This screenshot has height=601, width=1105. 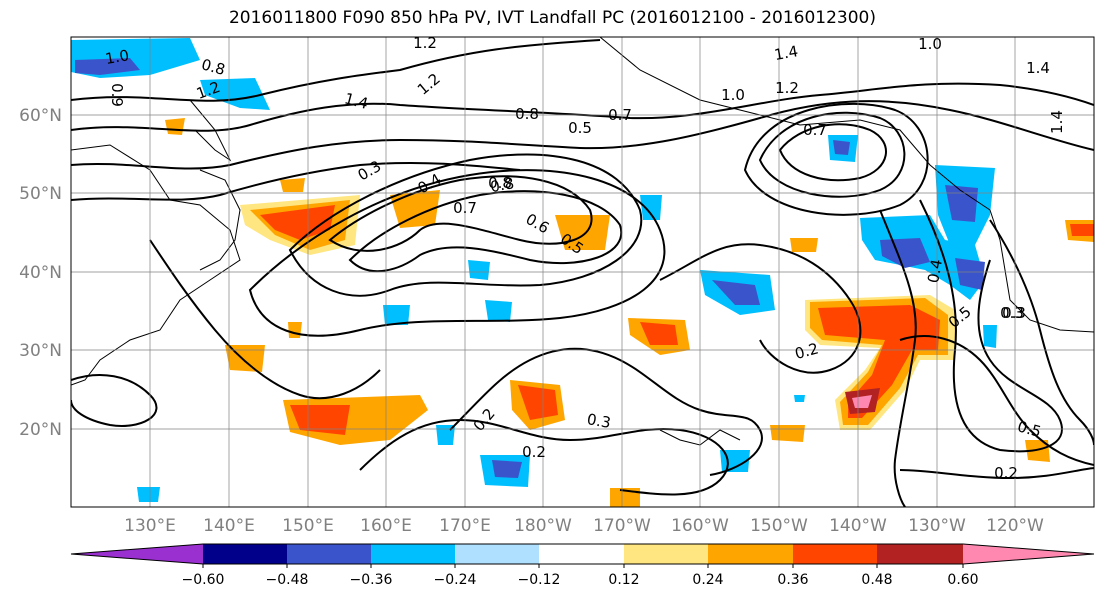 I want to click on longitude-label: 130°W, so click(x=937, y=526).